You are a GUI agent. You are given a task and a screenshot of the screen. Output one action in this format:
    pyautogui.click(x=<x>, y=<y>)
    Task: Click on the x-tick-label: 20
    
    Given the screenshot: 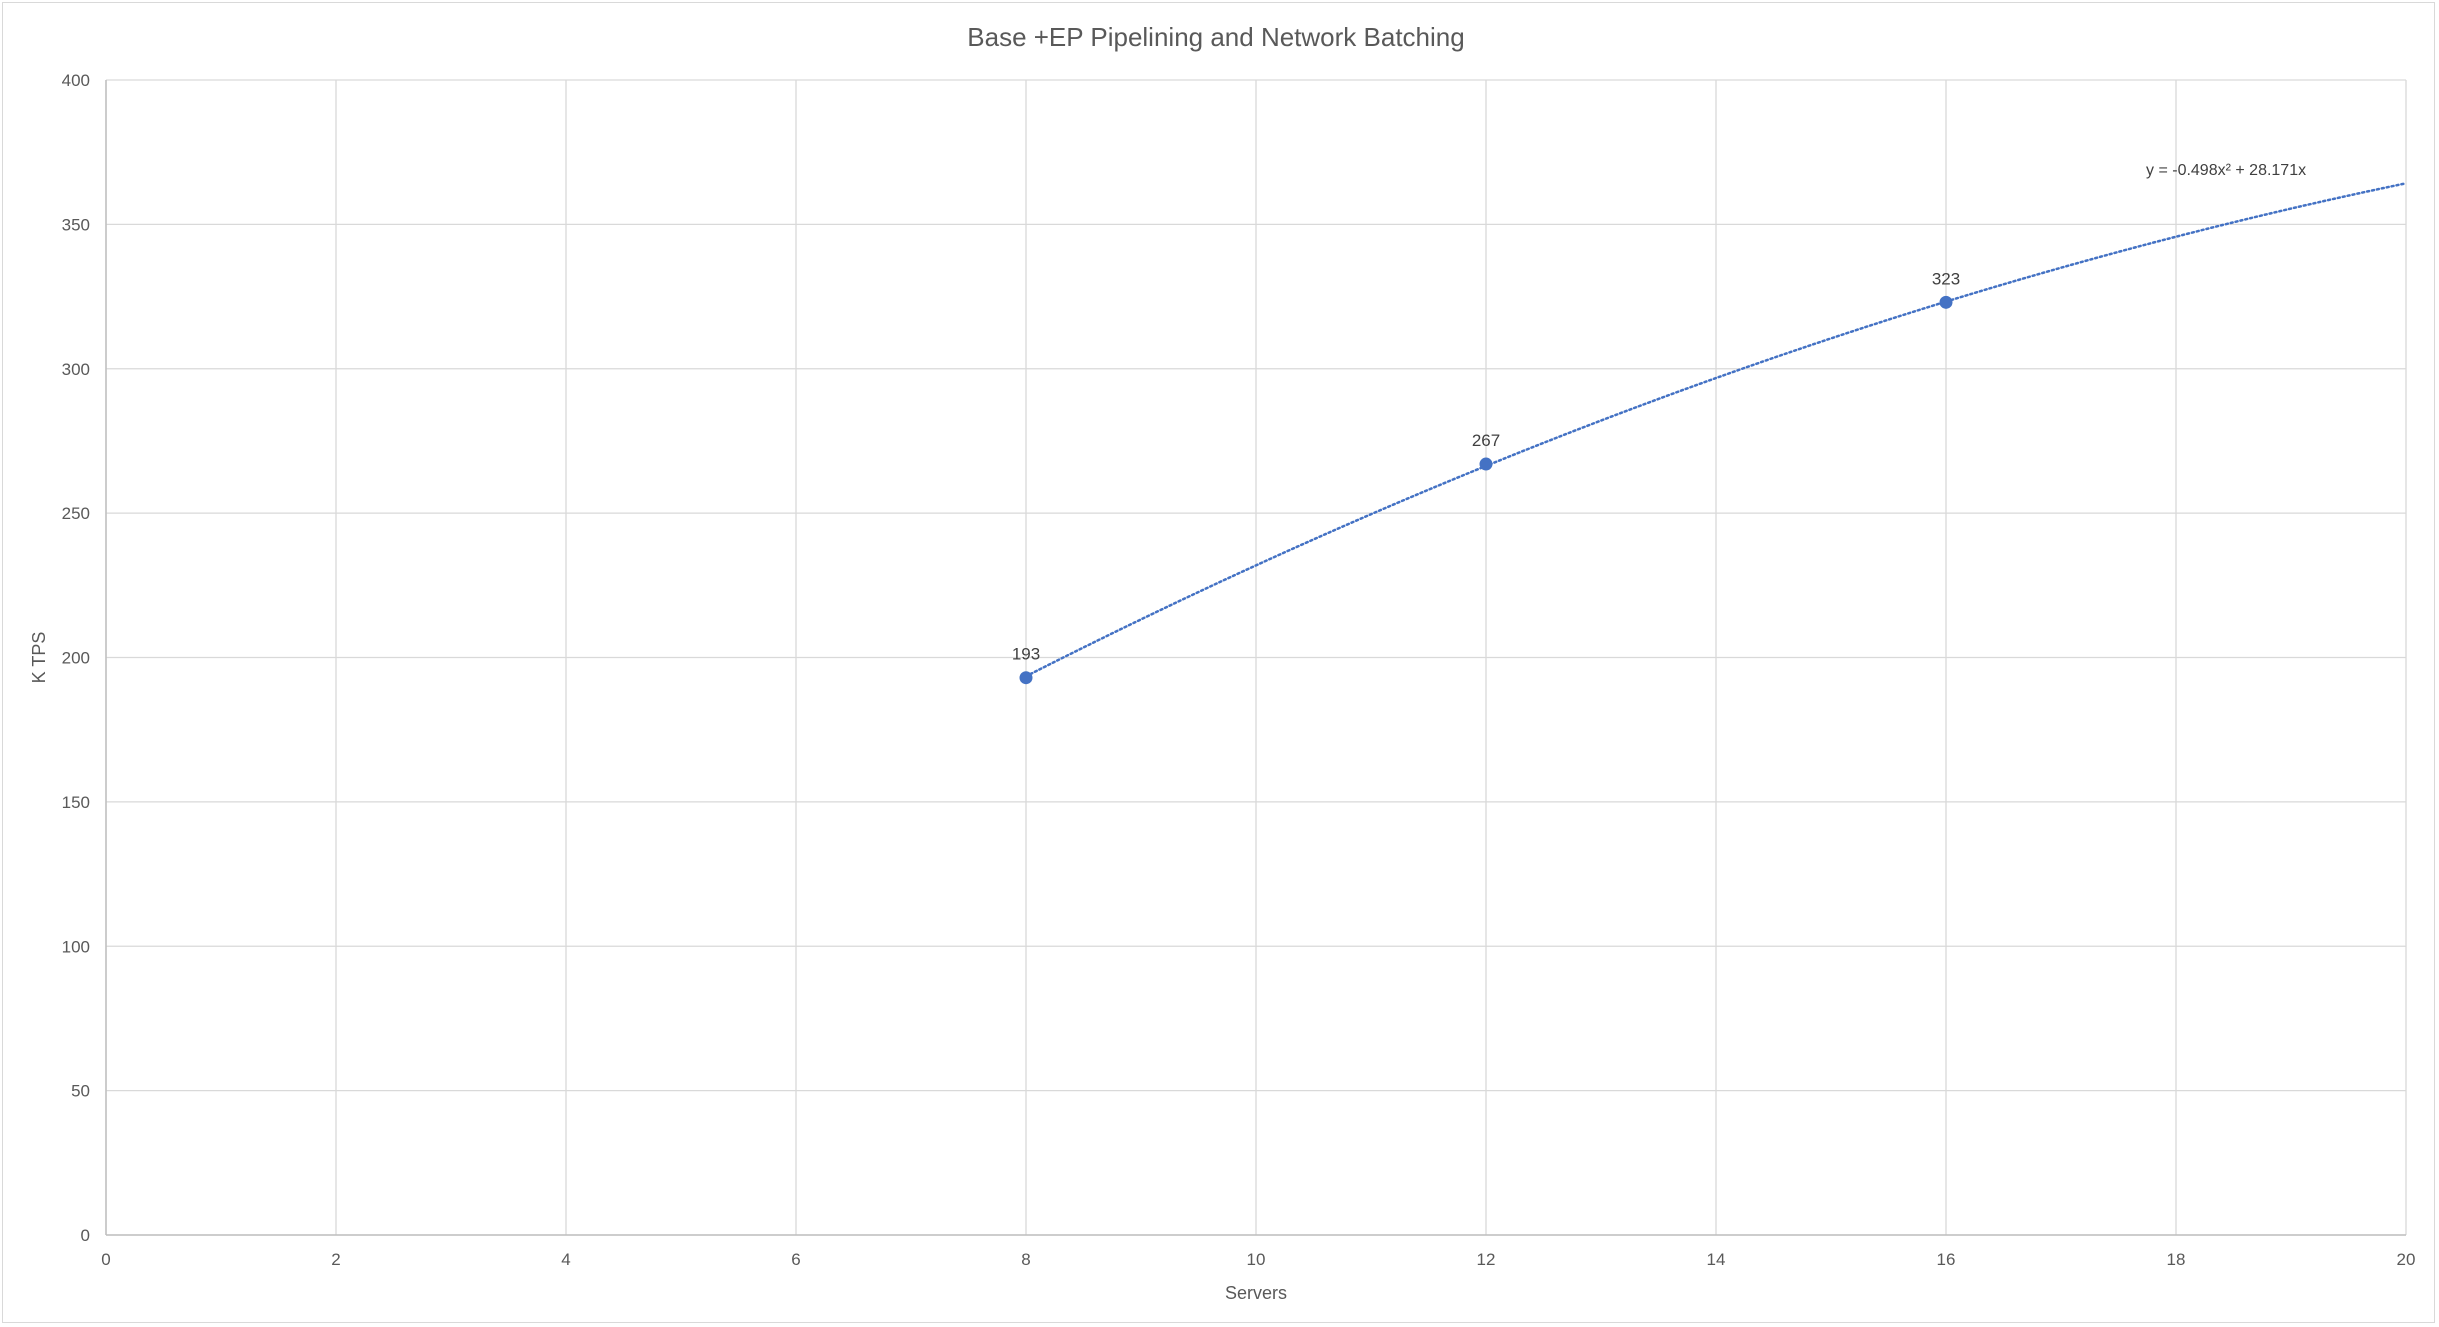 What is the action you would take?
    pyautogui.click(x=2406, y=1259)
    